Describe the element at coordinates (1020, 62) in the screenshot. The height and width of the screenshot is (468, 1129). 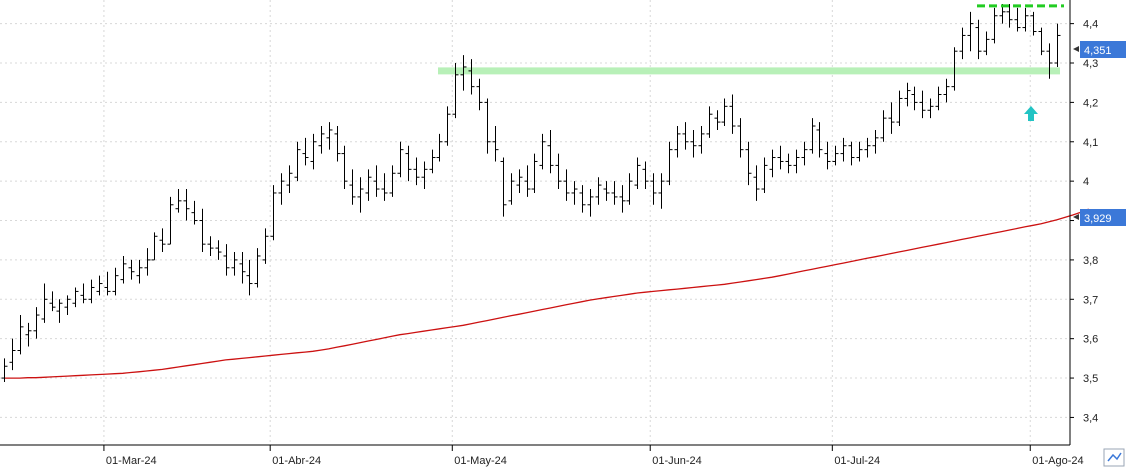
I see `annotation-layer` at that location.